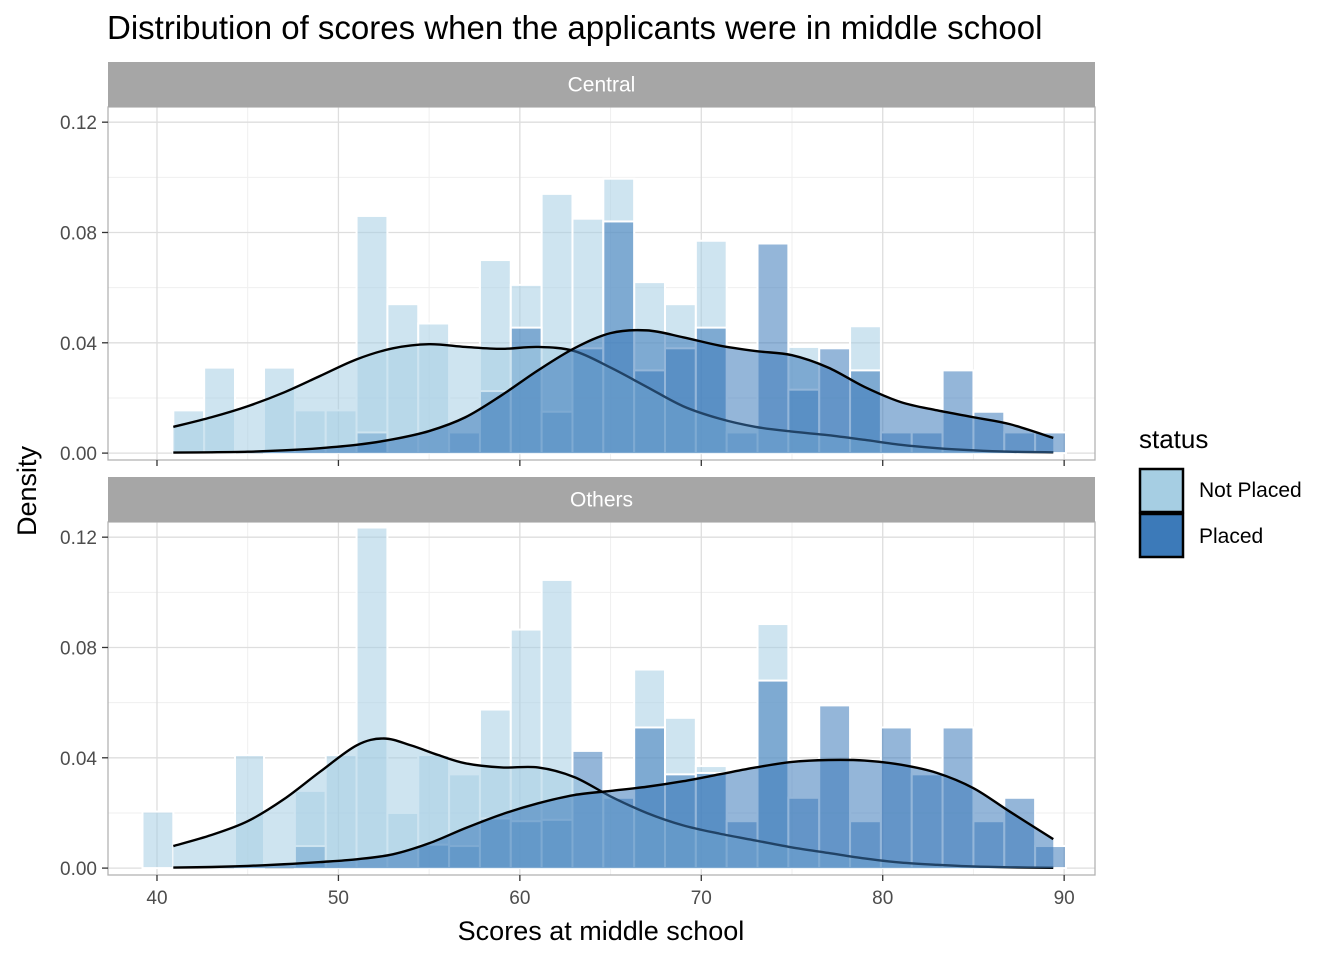 Image resolution: width=1344 pixels, height=960 pixels. I want to click on x-tick-label: 60, so click(519, 898).